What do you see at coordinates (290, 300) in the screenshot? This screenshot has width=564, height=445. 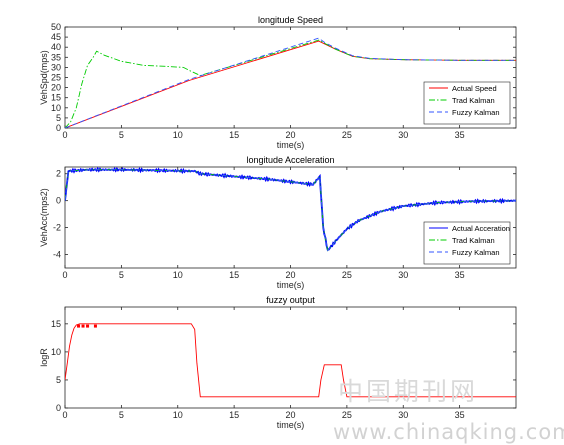 I see `chart-title: fuzzy output` at bounding box center [290, 300].